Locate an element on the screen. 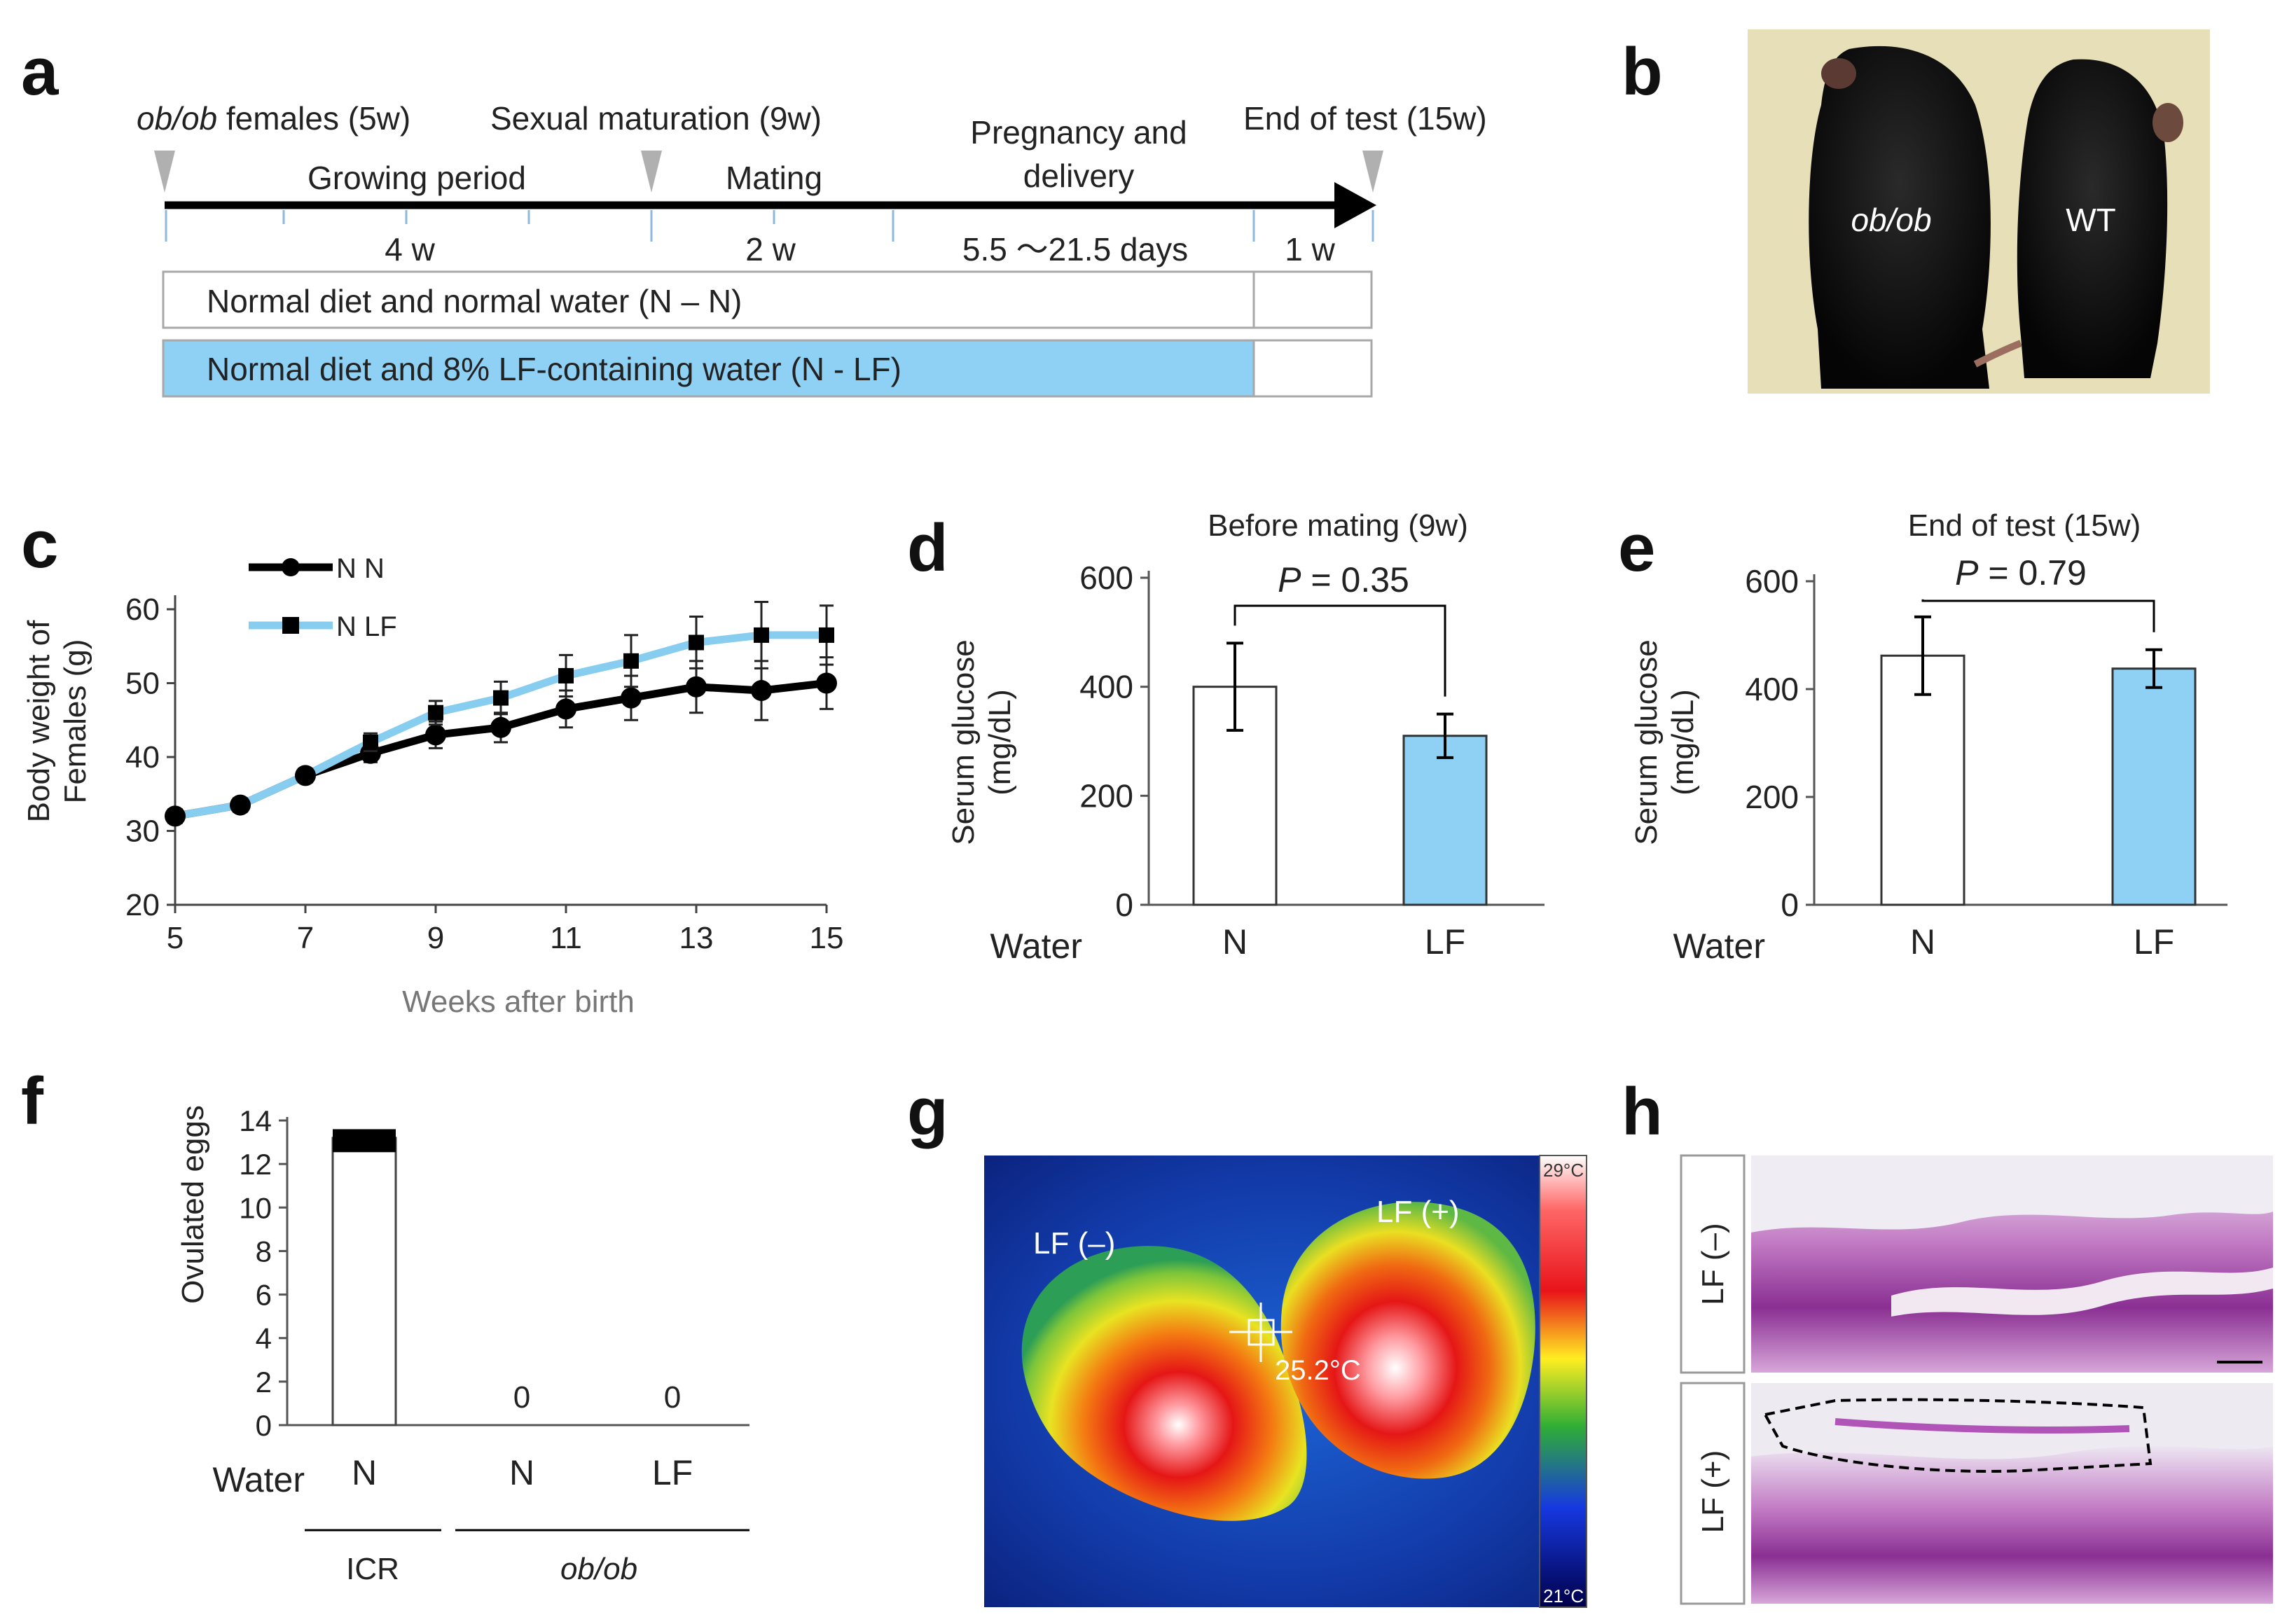 This screenshot has height=1624, width=2294. e-p-value: P = 0.79 is located at coordinates (2021, 572).